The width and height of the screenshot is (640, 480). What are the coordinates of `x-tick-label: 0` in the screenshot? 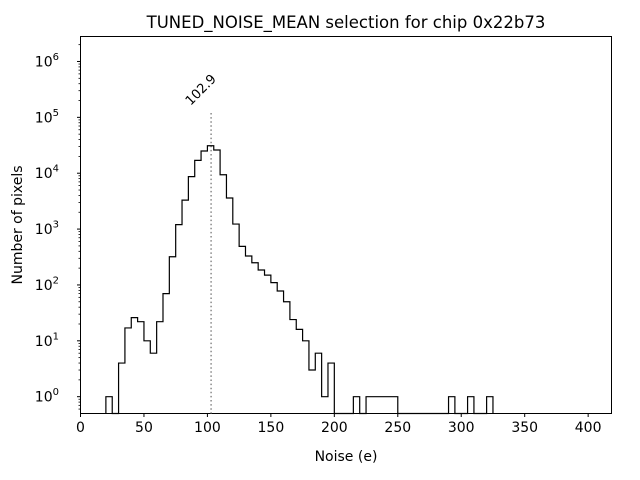 It's located at (80, 428).